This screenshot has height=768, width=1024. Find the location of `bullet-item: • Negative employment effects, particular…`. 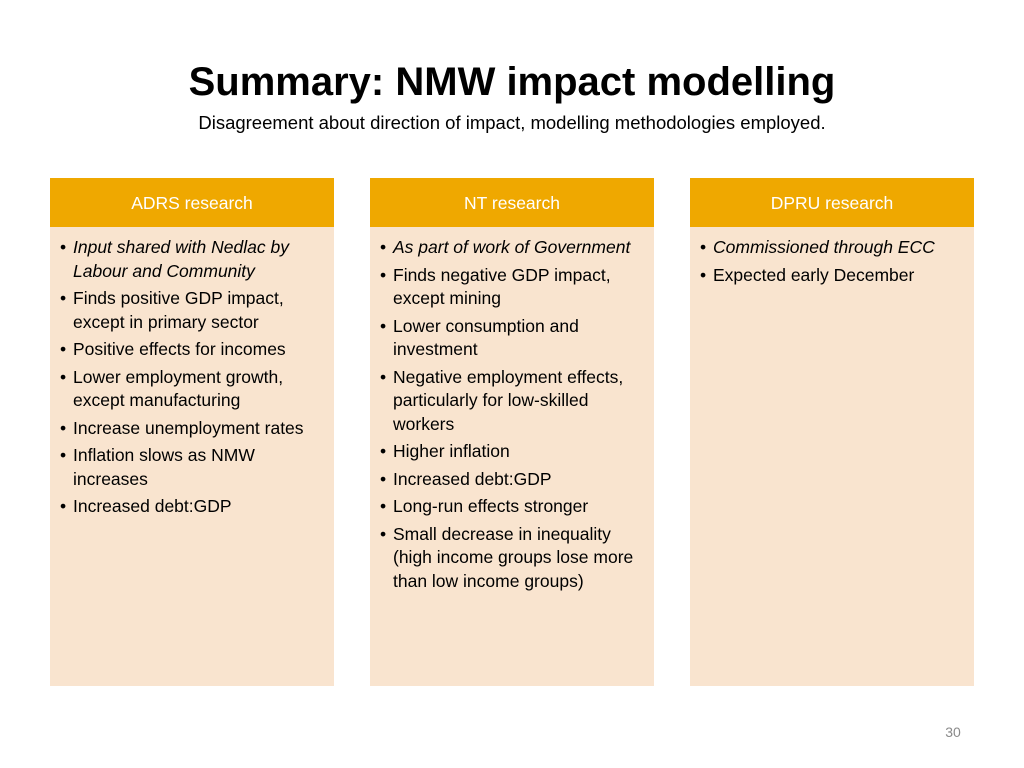

bullet-item: • Negative employment effects, particular… is located at coordinates (511, 401).